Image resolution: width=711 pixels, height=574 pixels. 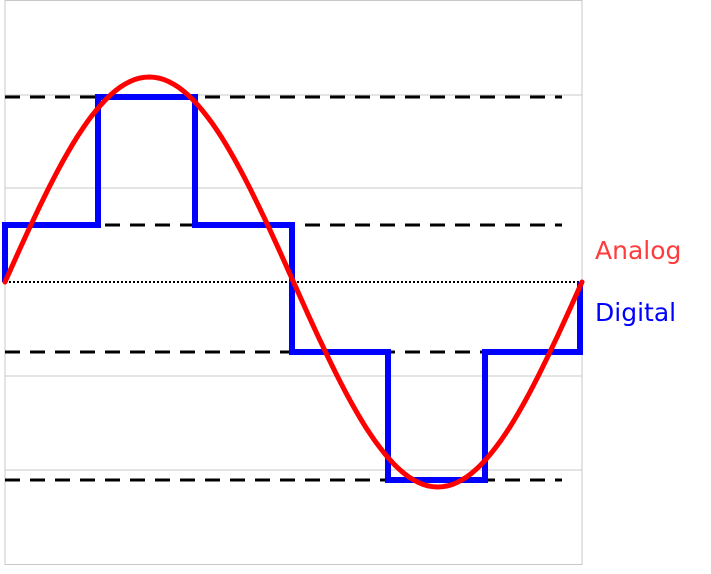 I want to click on analog-label: Analog, so click(x=638, y=250).